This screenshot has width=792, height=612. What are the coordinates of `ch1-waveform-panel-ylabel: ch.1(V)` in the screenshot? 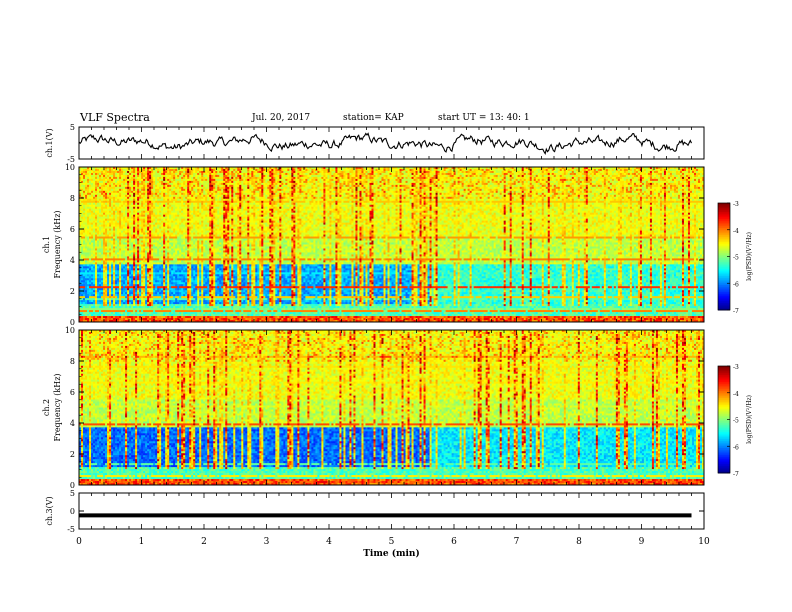 It's located at (49, 142).